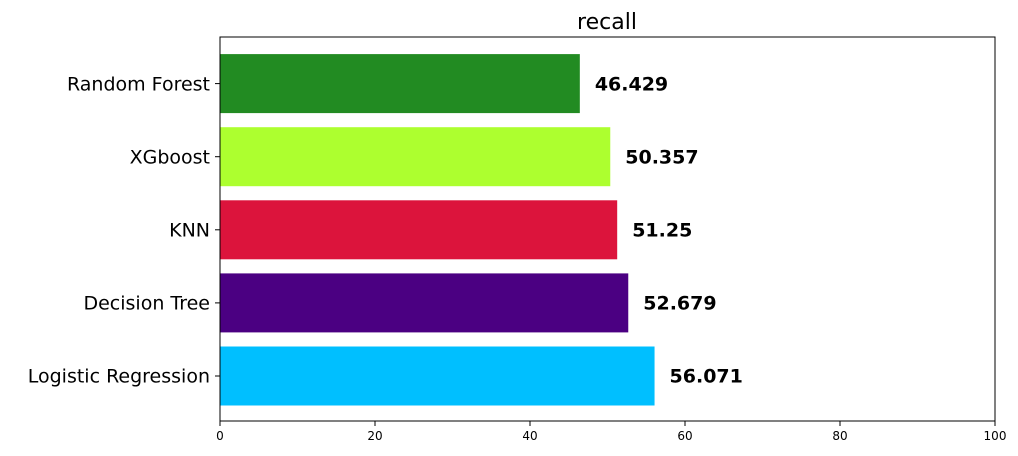  Describe the element at coordinates (119, 377) in the screenshot. I see `category-label-logistic-regression: Logistic Regression` at that location.